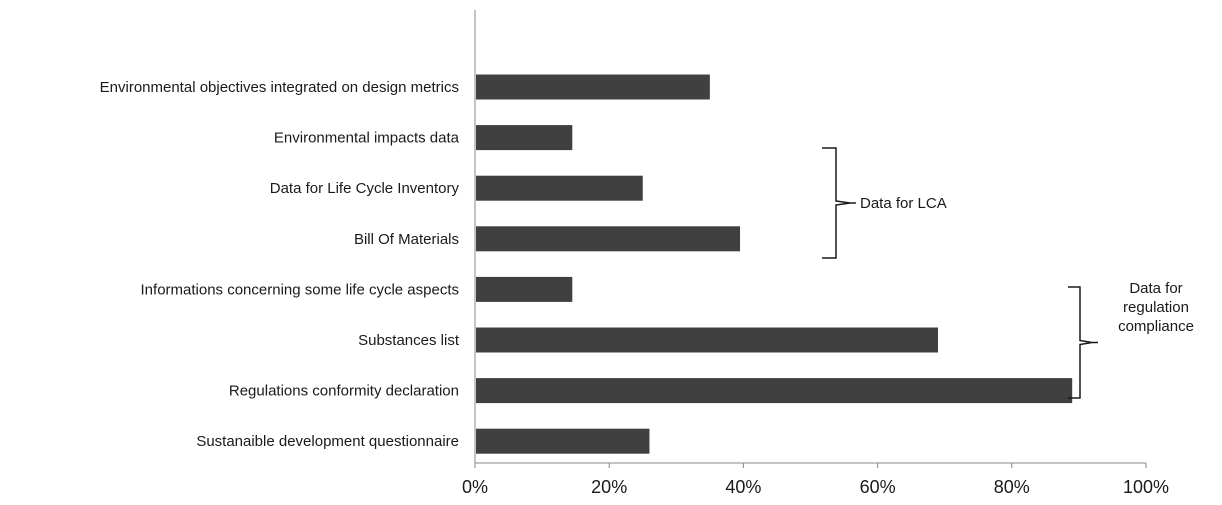 This screenshot has width=1222, height=505. I want to click on category-label: Regulations conformity declaration, so click(344, 391).